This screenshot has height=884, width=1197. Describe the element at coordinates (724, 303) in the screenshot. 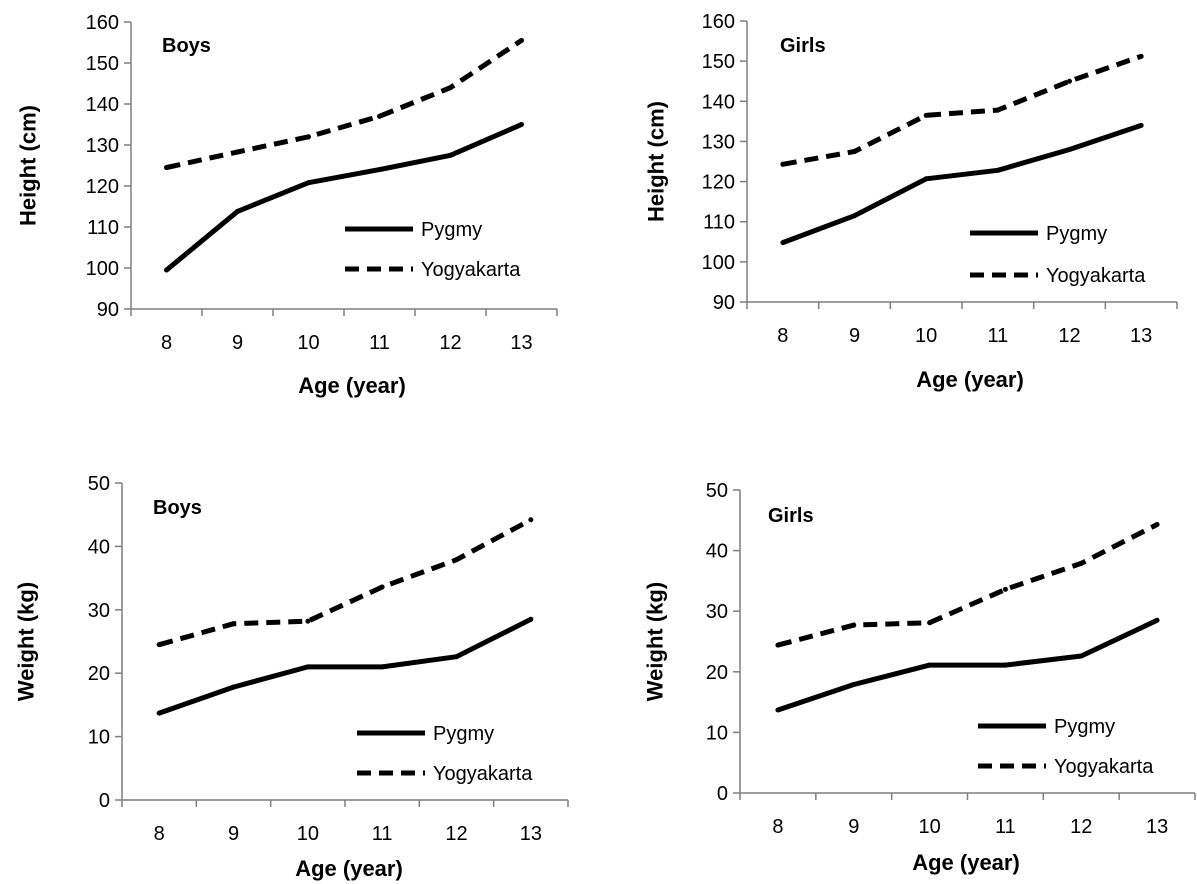

I see `y-tick-label: 90` at that location.